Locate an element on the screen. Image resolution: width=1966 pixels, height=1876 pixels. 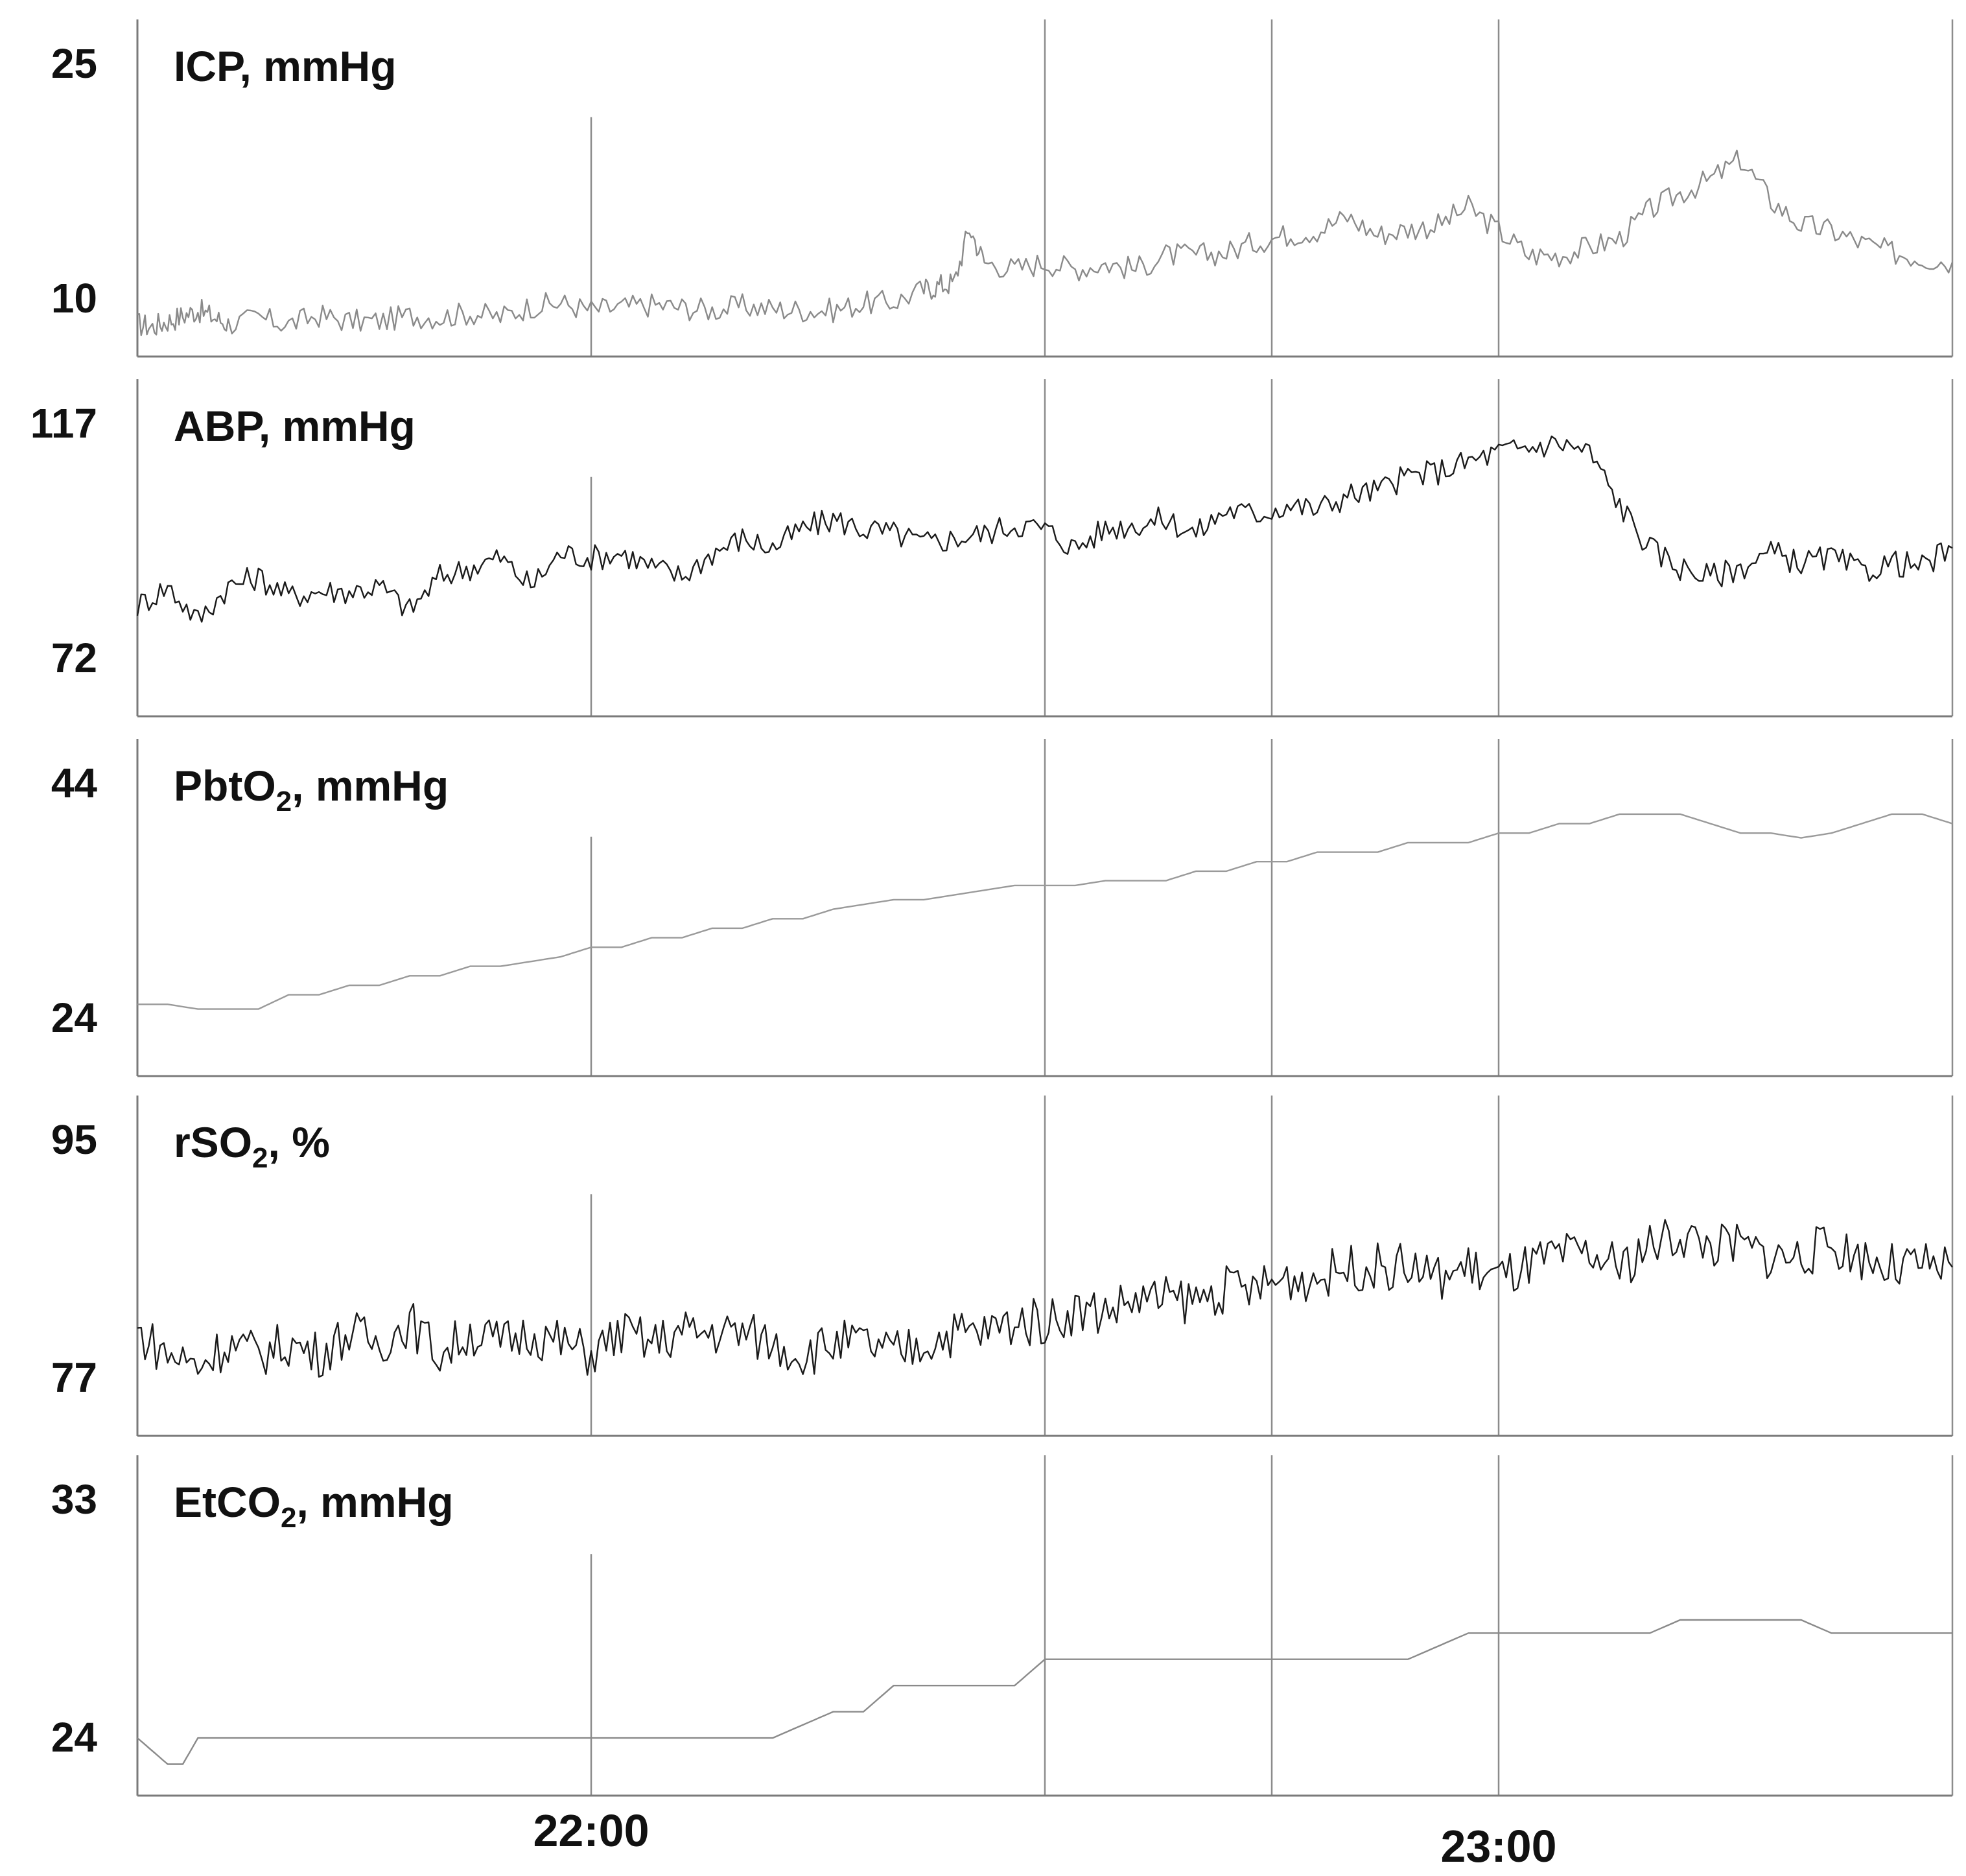
icp-trace is located at coordinates (1045, 243).